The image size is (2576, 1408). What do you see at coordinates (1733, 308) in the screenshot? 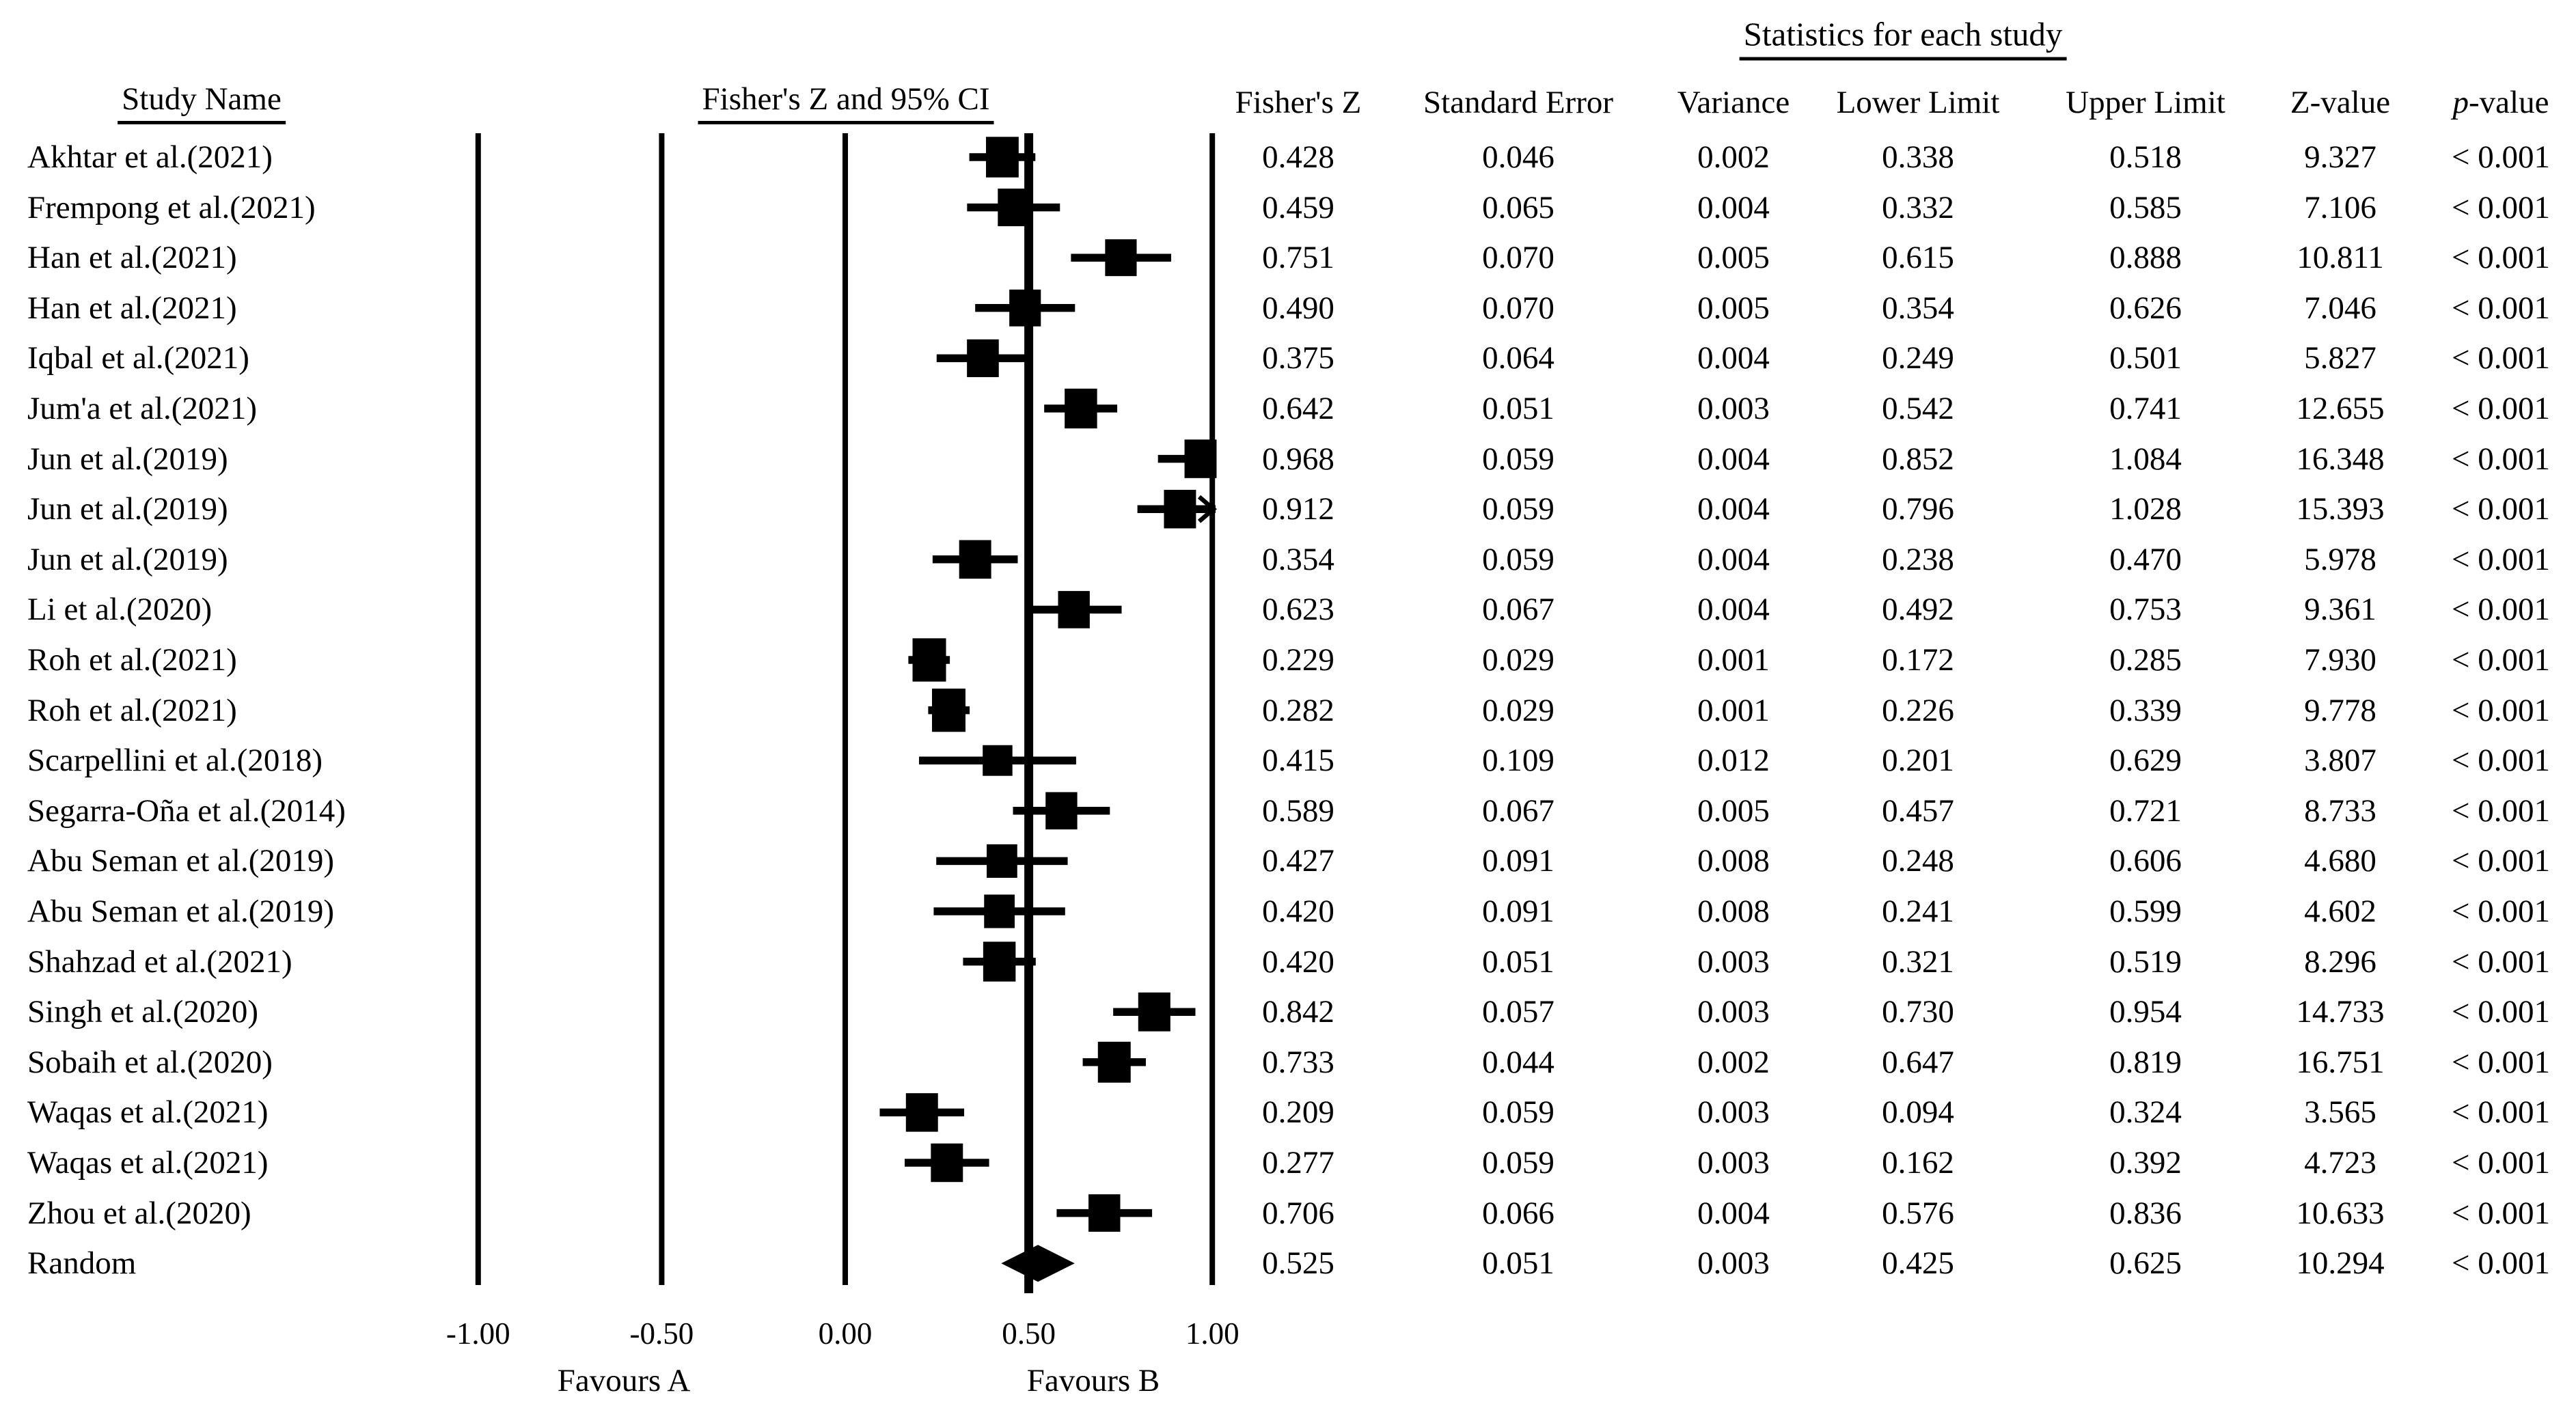
I see `cell-variance: 0.005` at bounding box center [1733, 308].